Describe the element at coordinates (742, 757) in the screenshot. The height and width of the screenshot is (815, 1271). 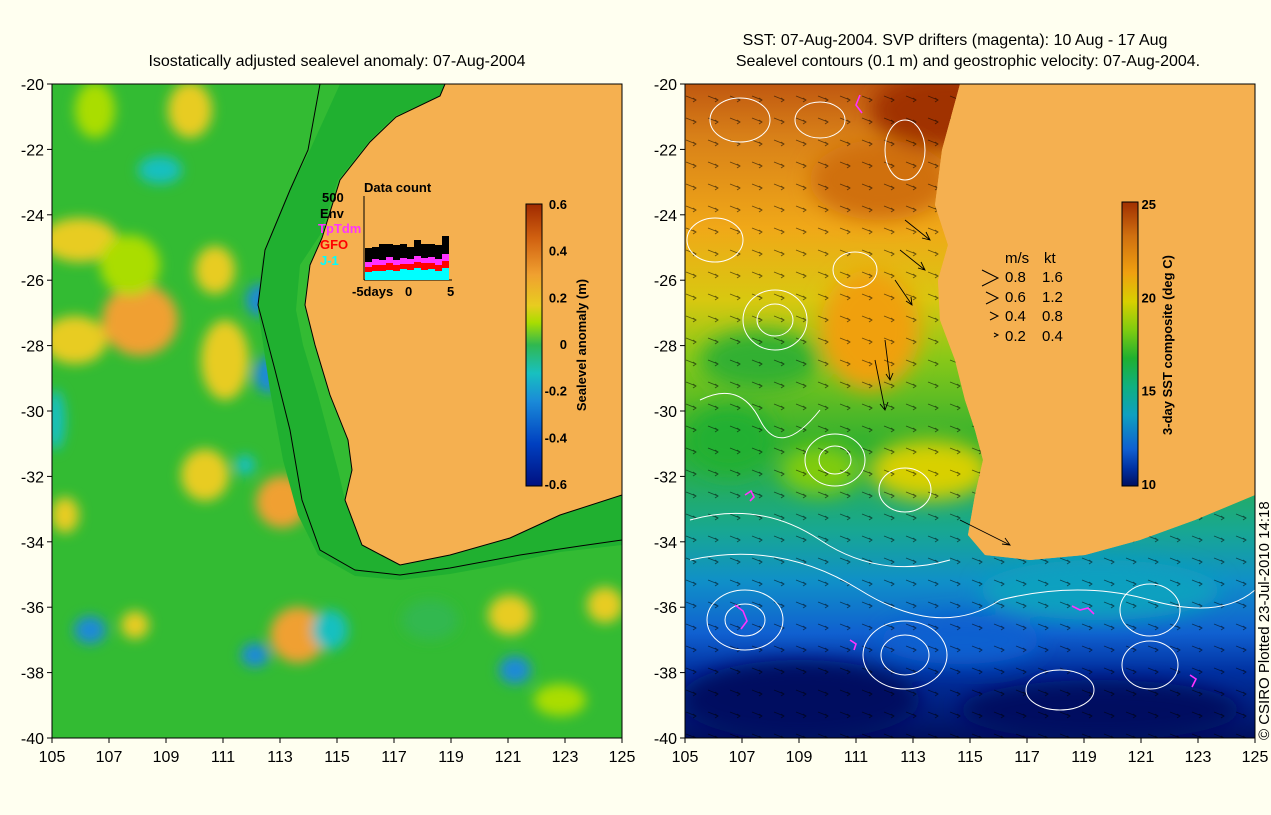
I see `x-tick-label: 107` at that location.